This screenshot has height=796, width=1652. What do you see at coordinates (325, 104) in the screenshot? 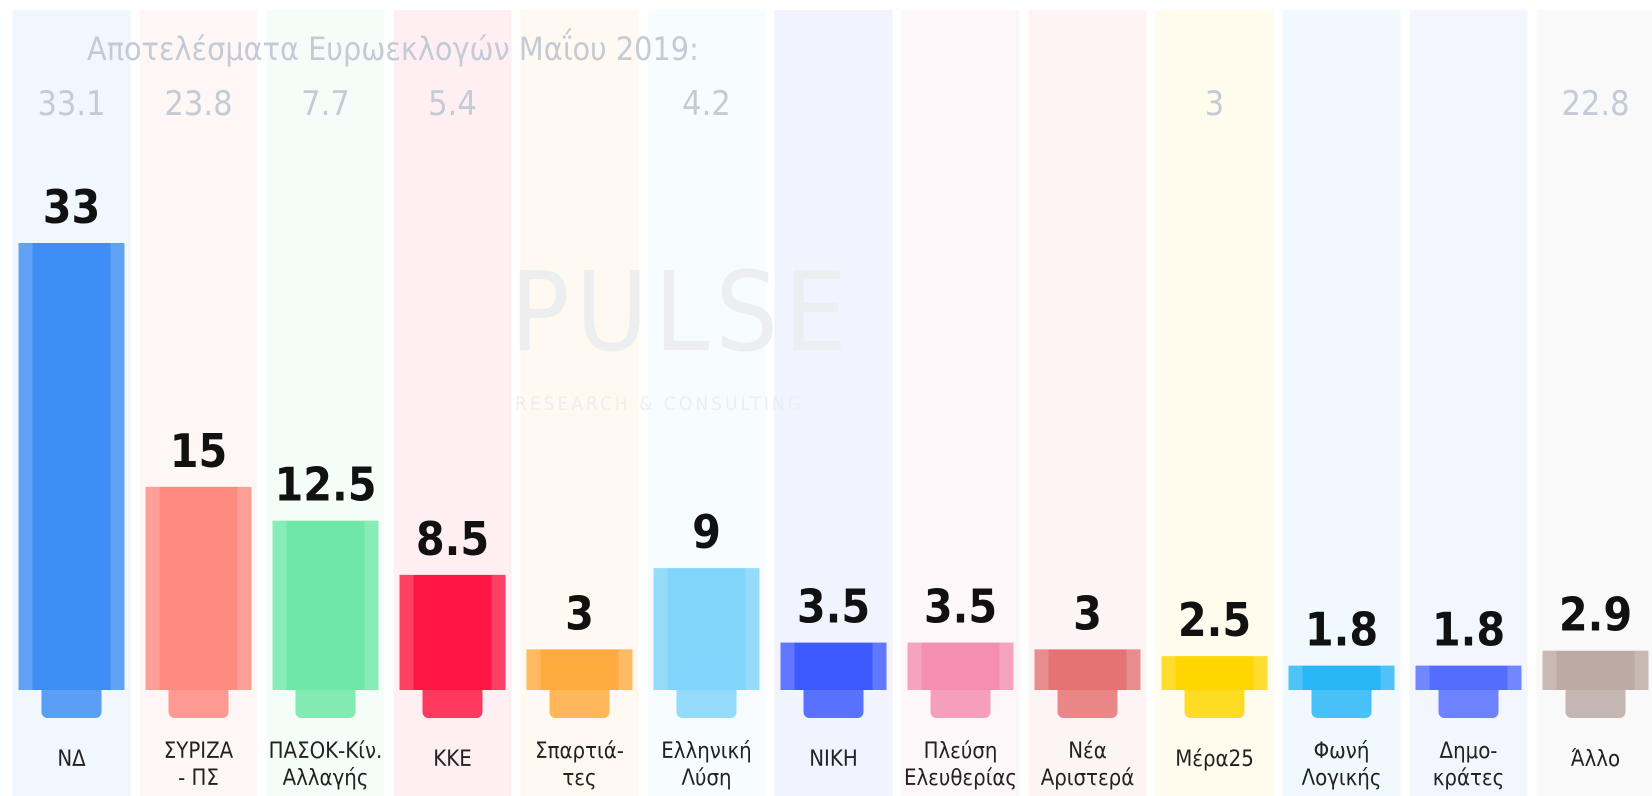
I see `previous-result: 7.7` at bounding box center [325, 104].